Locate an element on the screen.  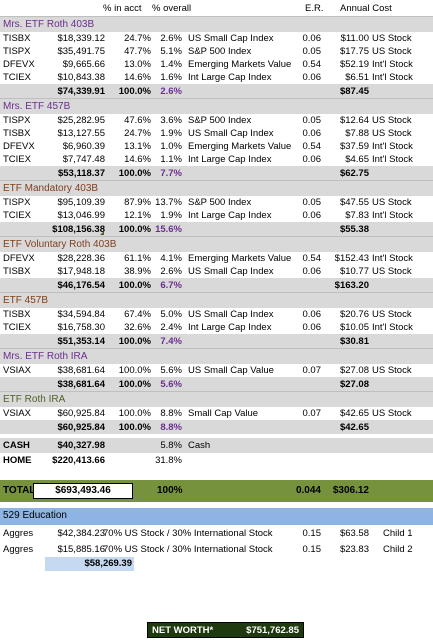
education-title-bar: 529 Education is located at coordinates (216, 516).